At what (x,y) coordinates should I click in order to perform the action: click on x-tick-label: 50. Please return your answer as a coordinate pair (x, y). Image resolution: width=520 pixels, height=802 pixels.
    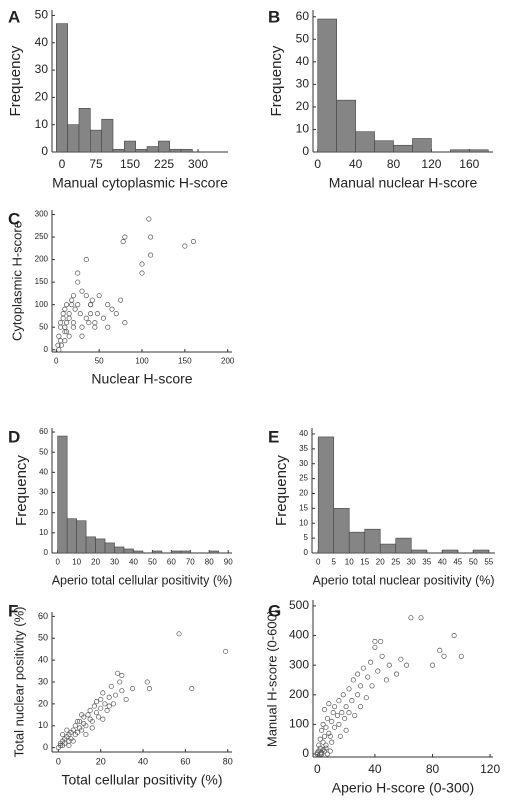
    Looking at the image, I should click on (473, 562).